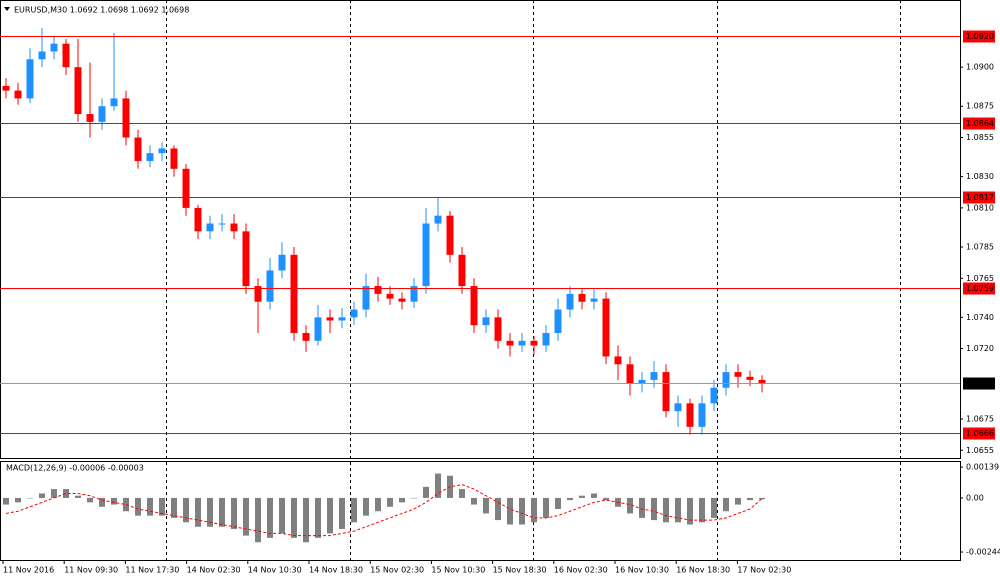  Describe the element at coordinates (7, 9) in the screenshot. I see `menu-arrow` at that location.